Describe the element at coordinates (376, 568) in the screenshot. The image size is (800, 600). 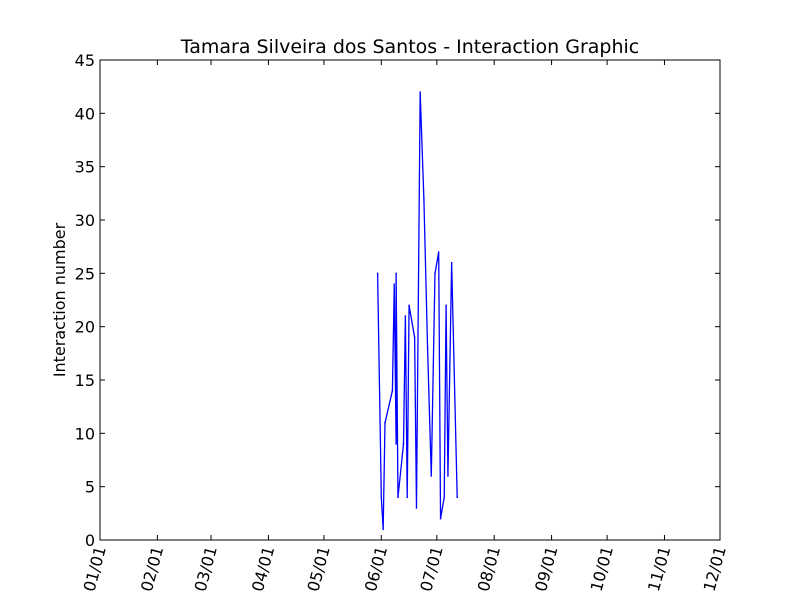
I see `x-tick-label: 06/01` at that location.